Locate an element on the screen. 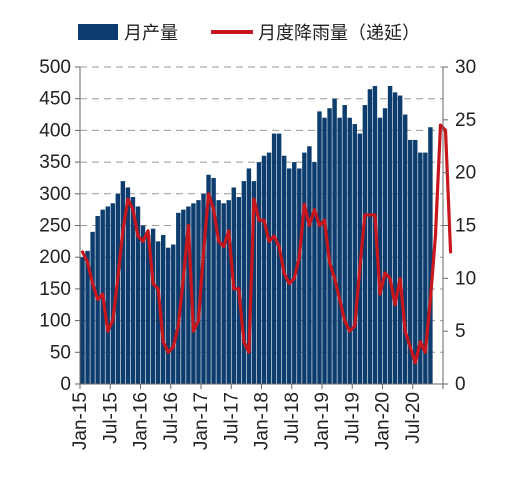 This screenshot has height=486, width=519. right-tick-label: 20 is located at coordinates (465, 173).